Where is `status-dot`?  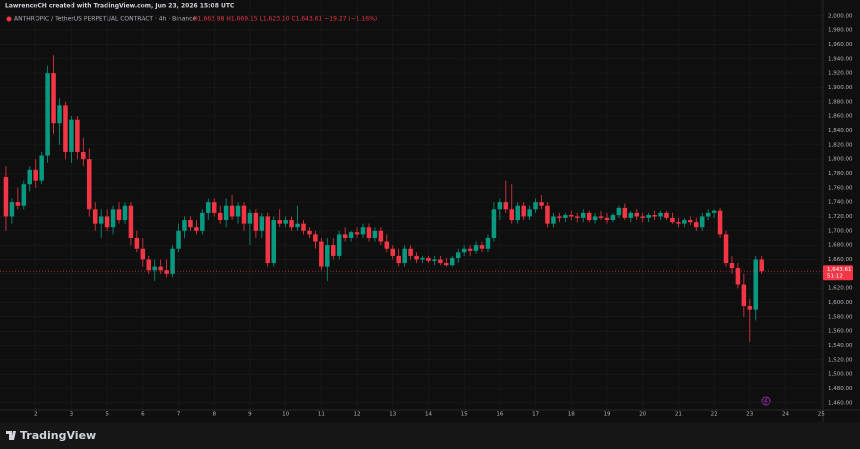
status-dot is located at coordinates (9, 19).